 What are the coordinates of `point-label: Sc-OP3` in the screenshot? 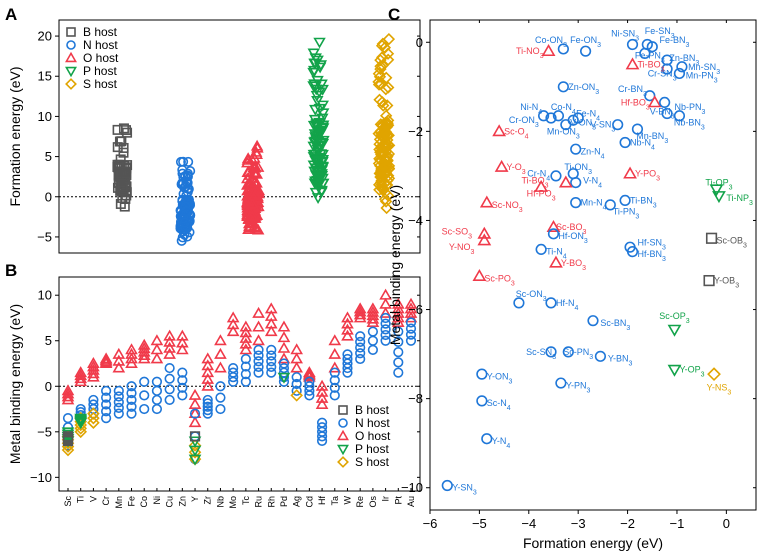 It's located at (674, 318).